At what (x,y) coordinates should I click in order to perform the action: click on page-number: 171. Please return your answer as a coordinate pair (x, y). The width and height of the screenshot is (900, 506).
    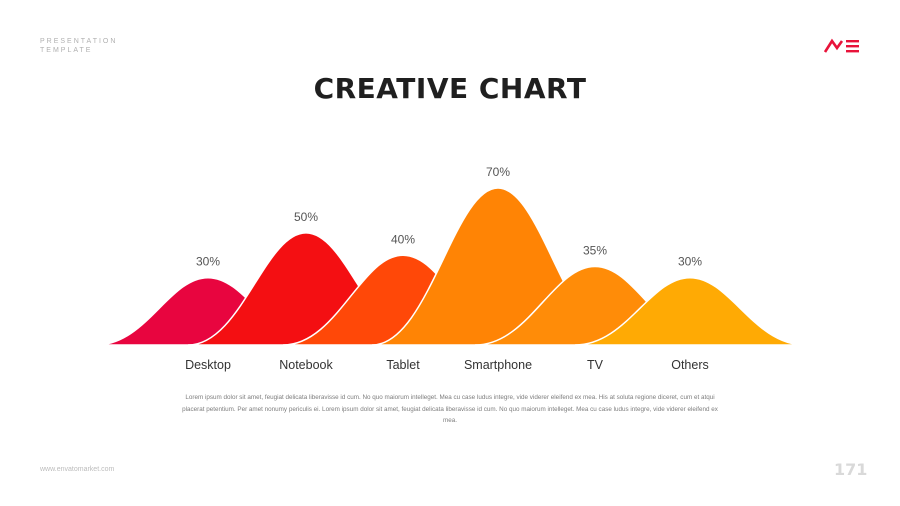
    Looking at the image, I should click on (851, 469).